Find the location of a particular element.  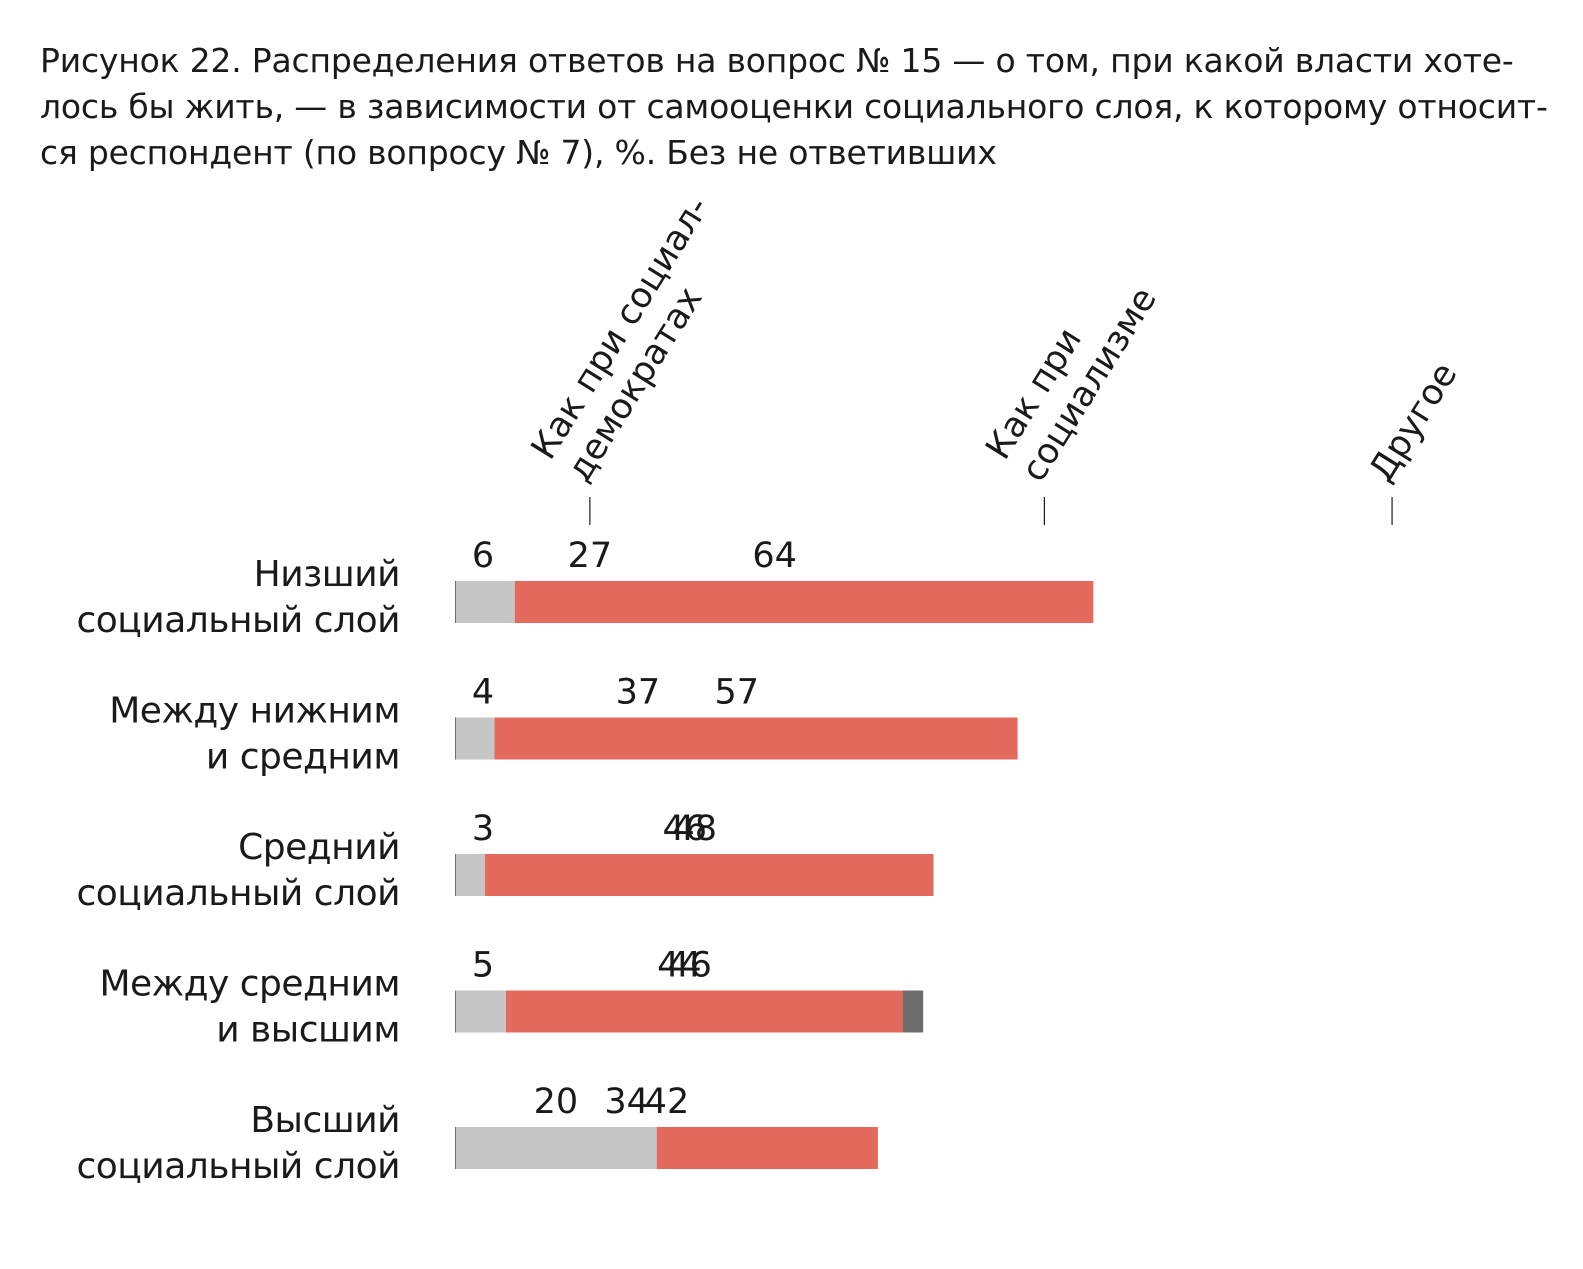

category-label: Между средним is located at coordinates (249, 984).